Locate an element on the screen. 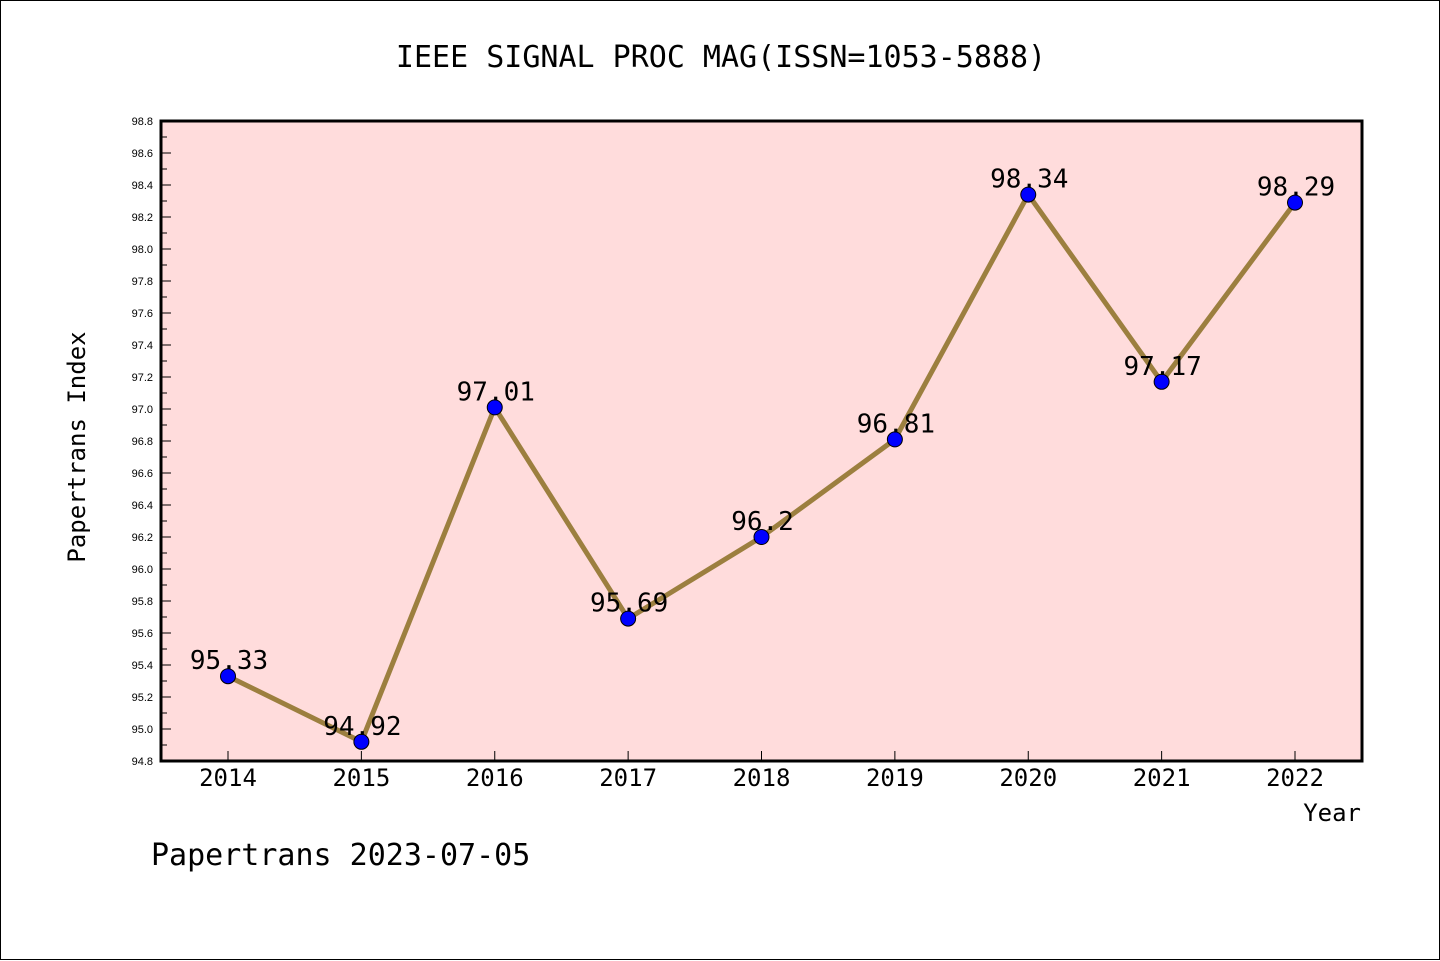  y-tick-label: 98.0 is located at coordinates (142, 250).